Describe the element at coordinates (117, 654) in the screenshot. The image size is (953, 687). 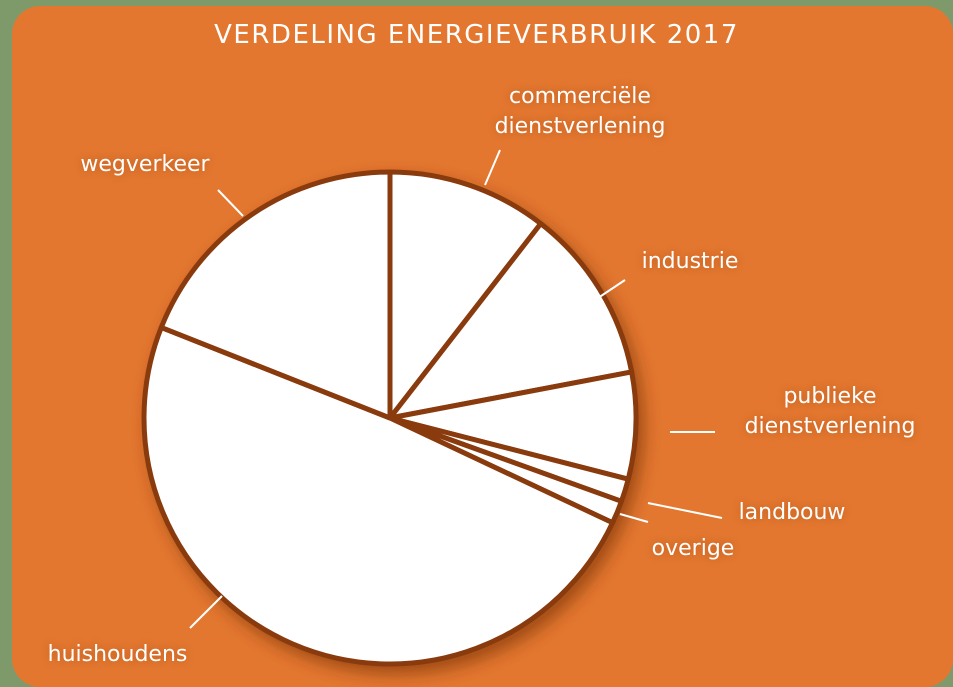
I see `slice-label: huishoudens` at that location.